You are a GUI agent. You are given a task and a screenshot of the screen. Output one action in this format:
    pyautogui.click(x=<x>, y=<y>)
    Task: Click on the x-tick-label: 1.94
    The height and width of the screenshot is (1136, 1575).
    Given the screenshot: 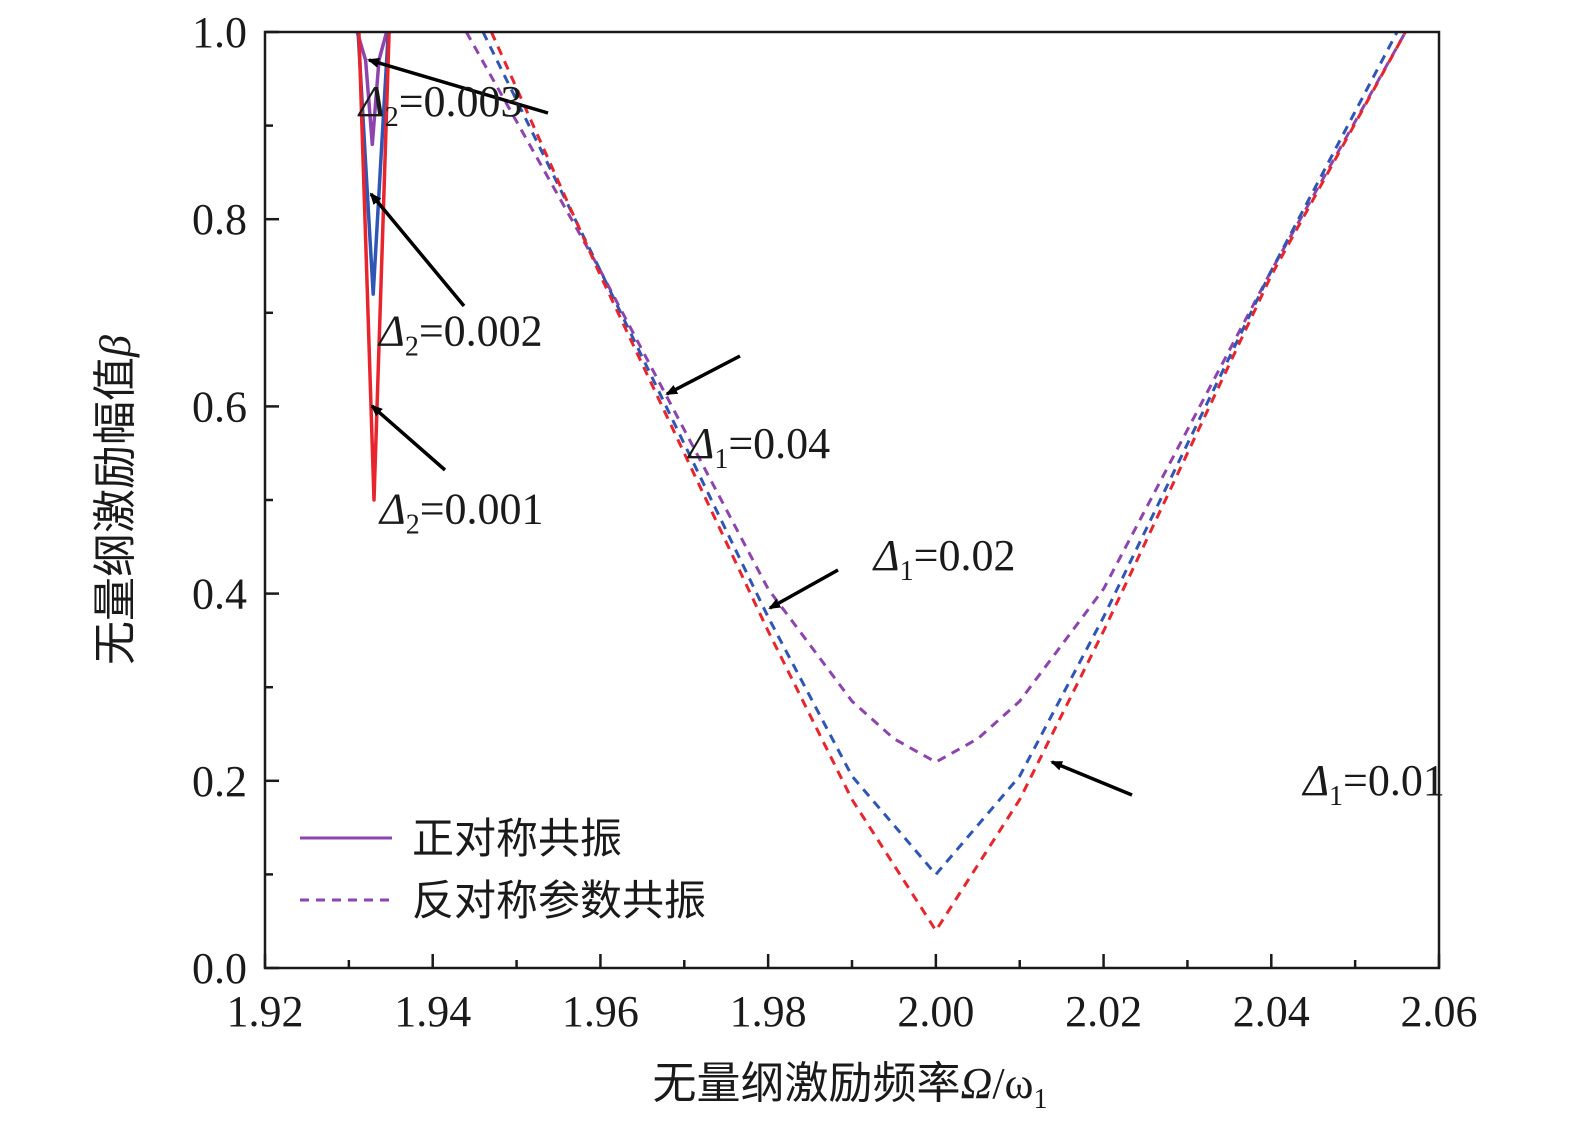 What is the action you would take?
    pyautogui.click(x=432, y=1011)
    